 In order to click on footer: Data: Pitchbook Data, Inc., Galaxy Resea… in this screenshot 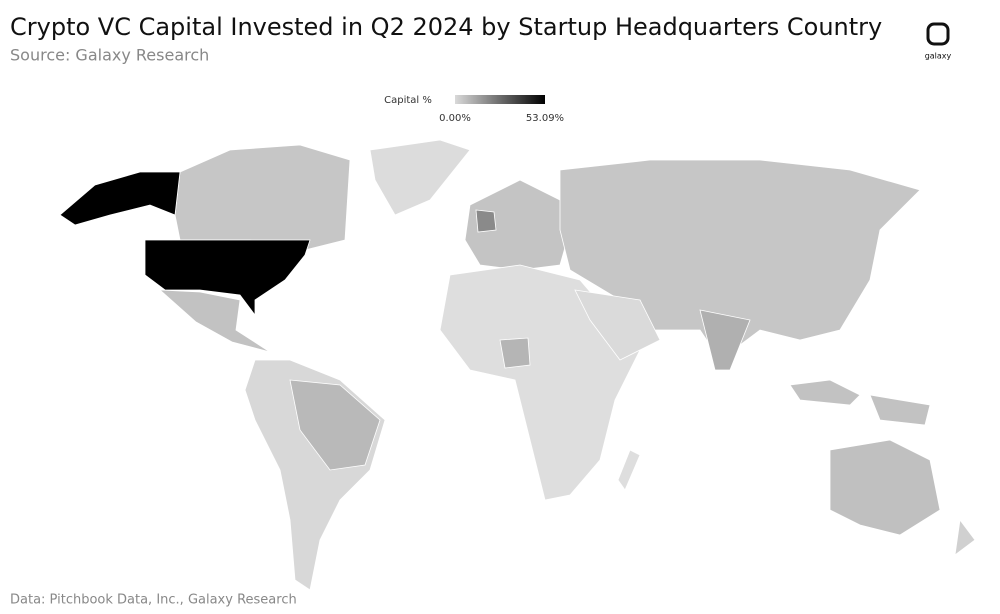, I will do `click(153, 600)`.